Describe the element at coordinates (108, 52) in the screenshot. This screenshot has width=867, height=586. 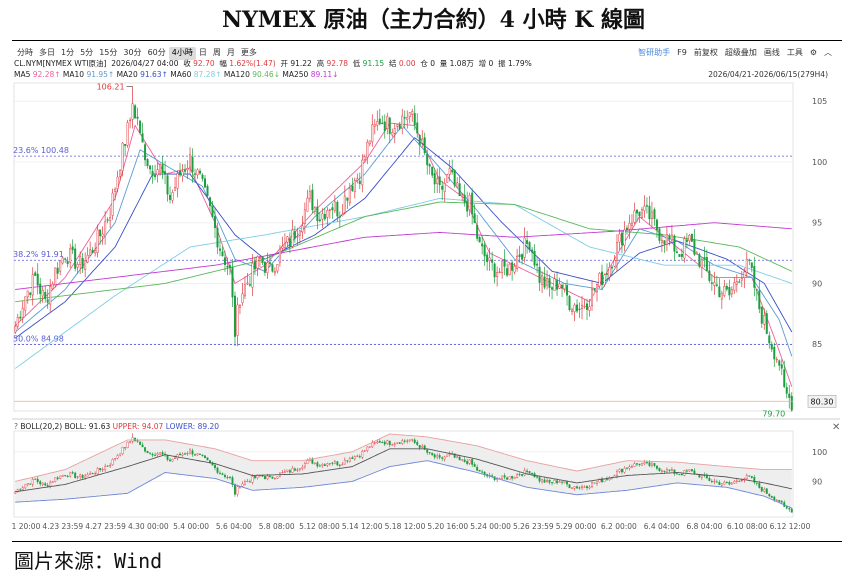
I see `period-tab-4: 15分` at that location.